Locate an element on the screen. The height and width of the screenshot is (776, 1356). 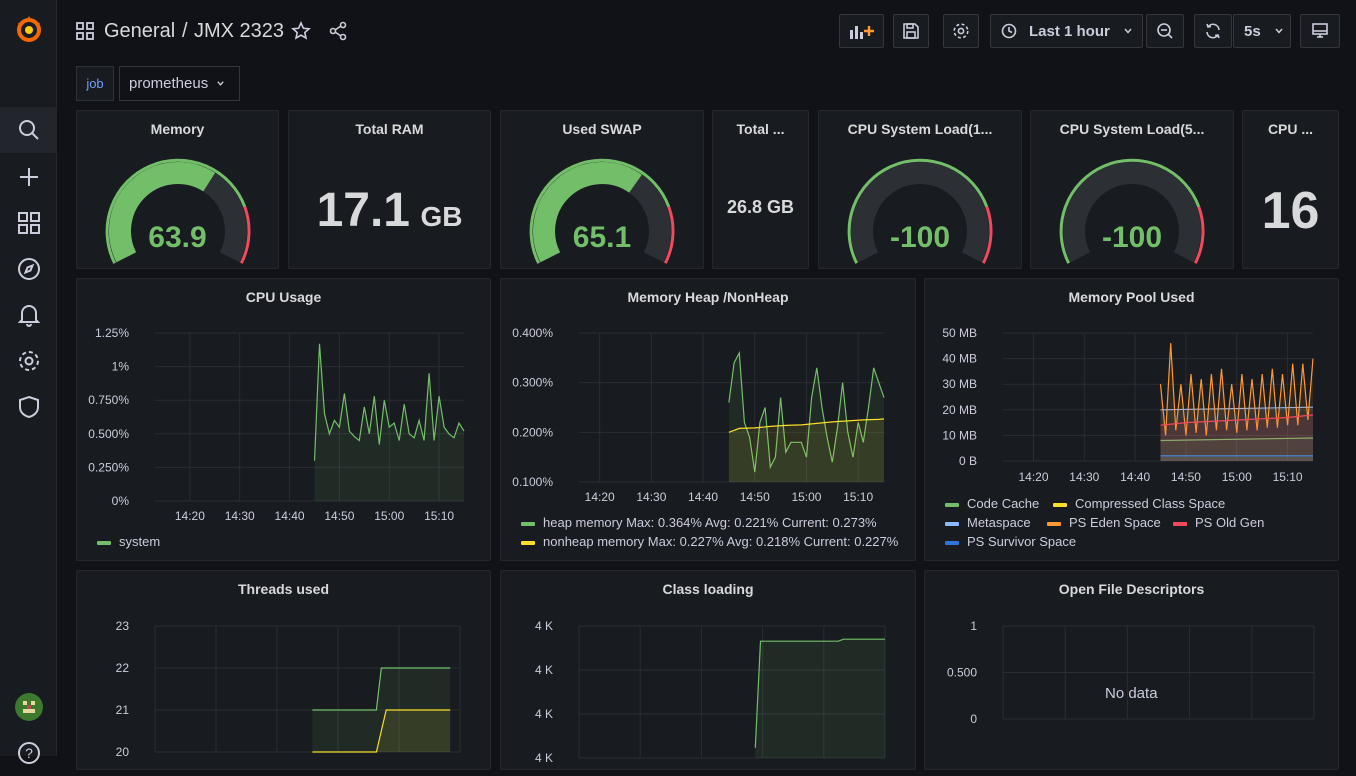
panel-cpu-cores: CPU ... 16 is located at coordinates (1290, 189).